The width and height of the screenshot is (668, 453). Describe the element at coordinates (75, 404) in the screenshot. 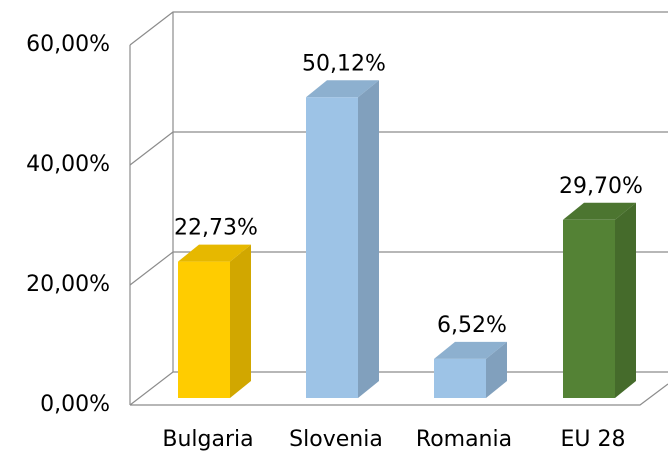

I see `y-tick-label: 0,00%` at that location.